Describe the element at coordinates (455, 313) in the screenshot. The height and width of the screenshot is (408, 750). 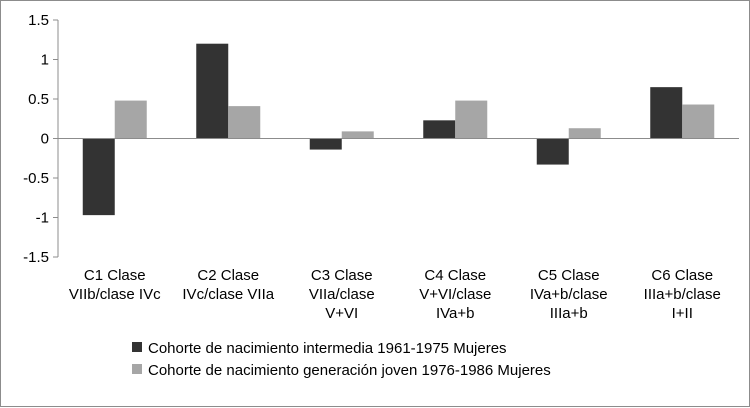
I see `category-label: IVa+b` at that location.